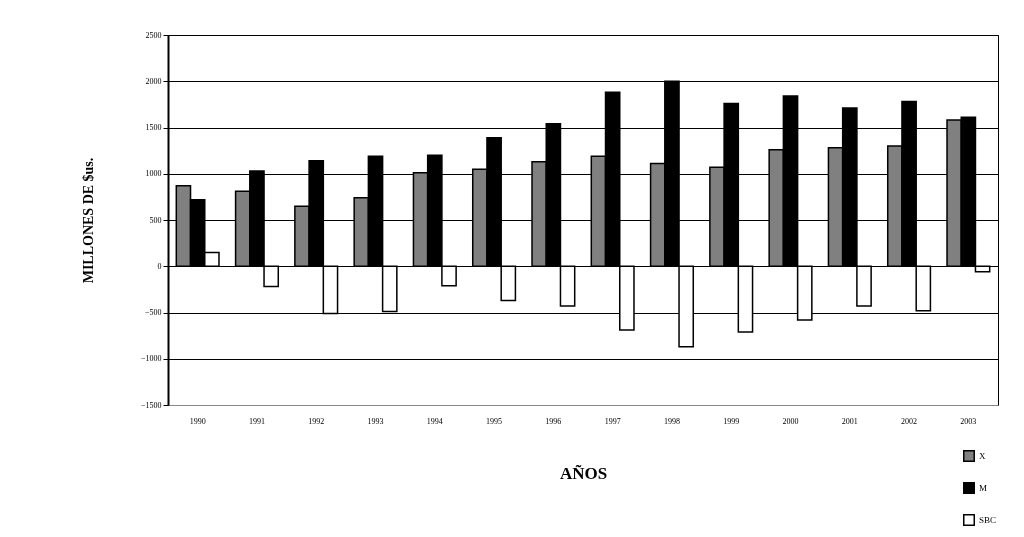  I want to click on x-tick-label: 1992, so click(316, 421).